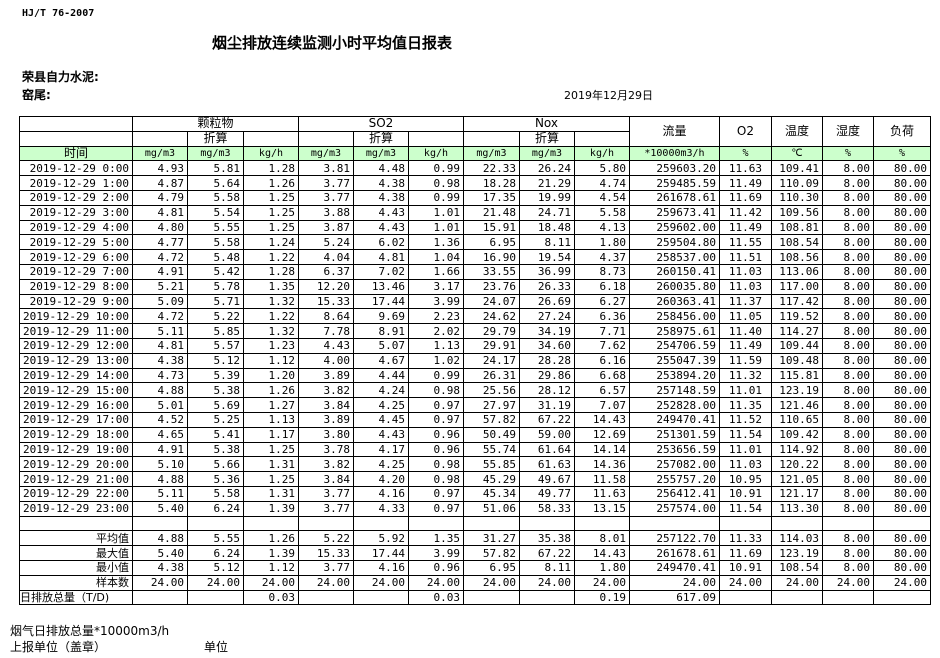 The width and height of the screenshot is (940, 658). Describe the element at coordinates (159, 345) in the screenshot. I see `value-cell: 4.81` at that location.